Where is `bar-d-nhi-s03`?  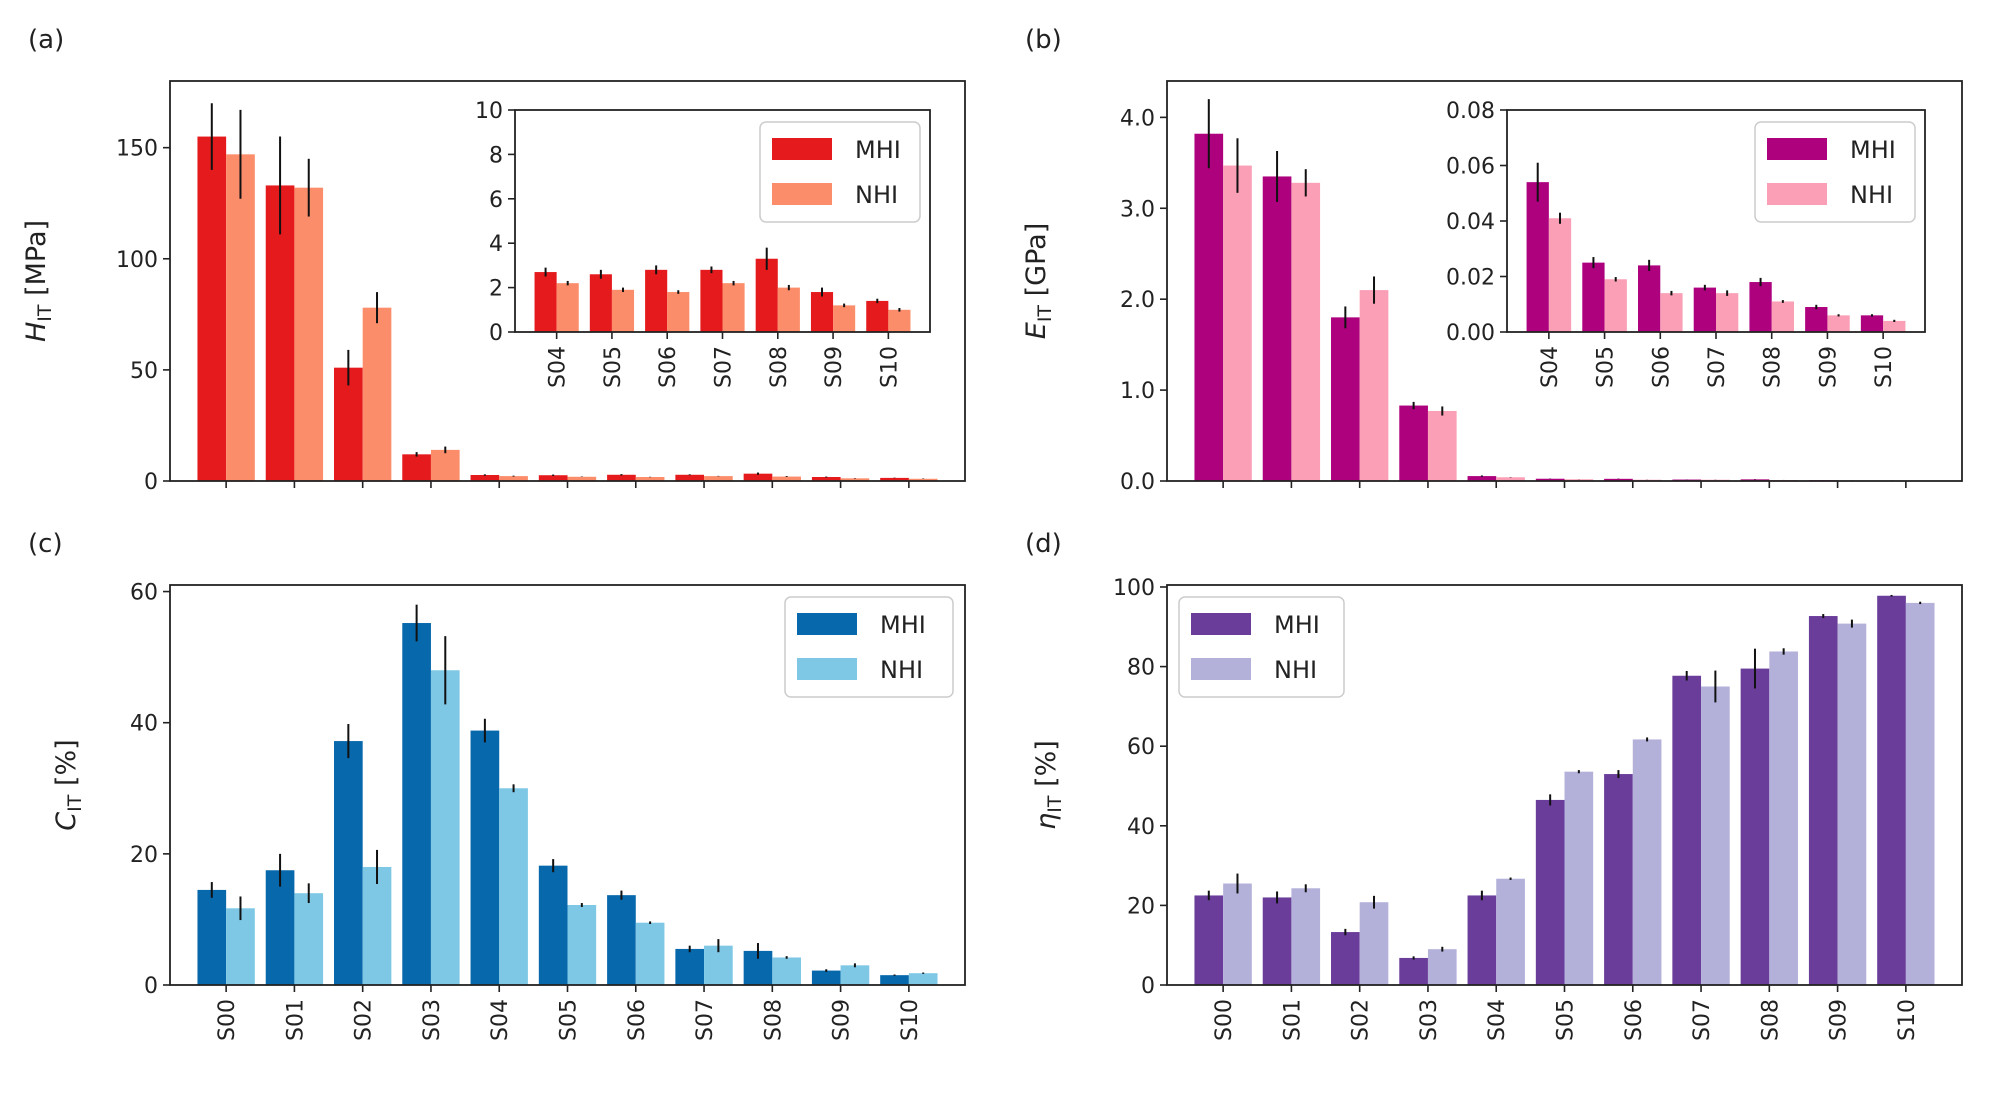
bar-d-nhi-s03 is located at coordinates (1442, 967).